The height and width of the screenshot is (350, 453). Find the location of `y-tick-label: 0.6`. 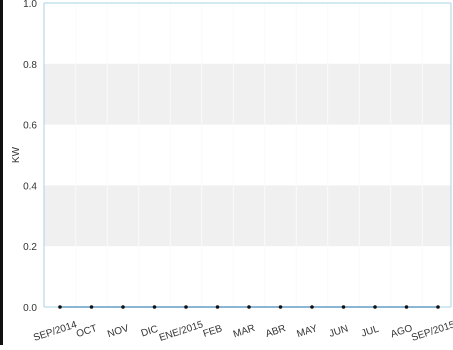

y-tick-label: 0.6 is located at coordinates (30, 126).